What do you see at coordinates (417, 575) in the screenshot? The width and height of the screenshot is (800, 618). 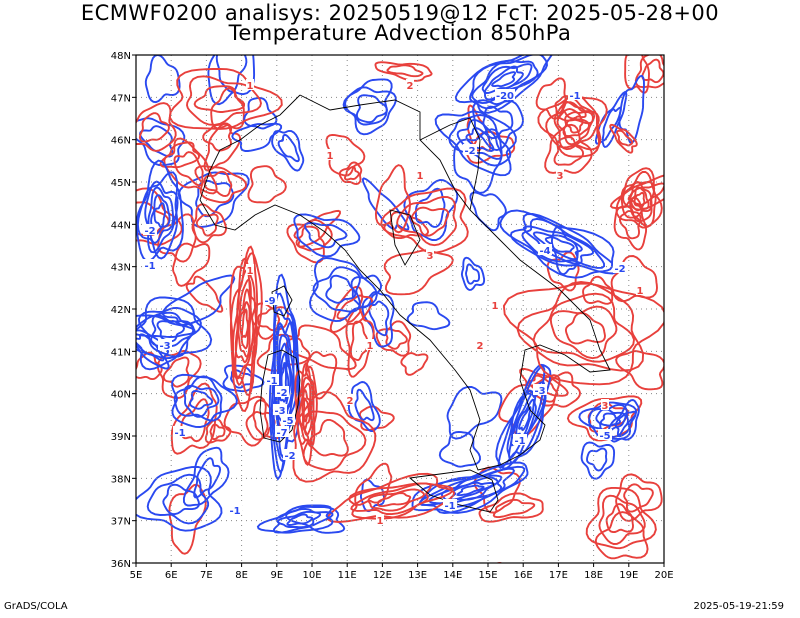 I see `lon-tick-label: 13E` at bounding box center [417, 575].